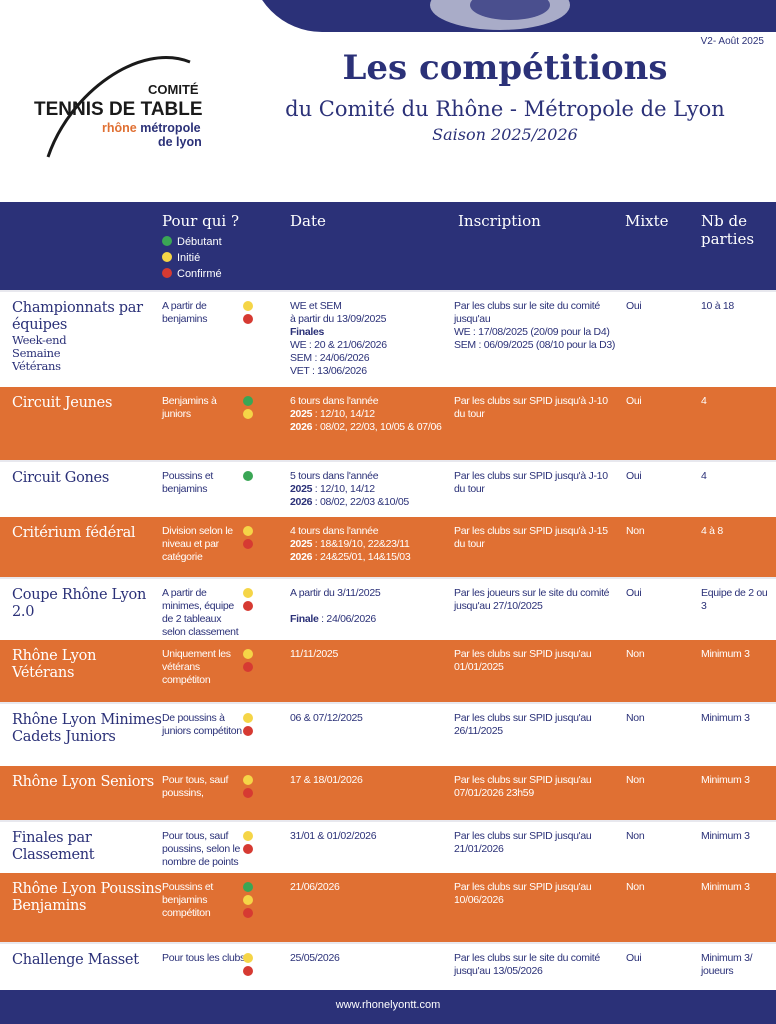 The image size is (776, 1024). Describe the element at coordinates (370, 371) in the screenshot. I see `date-line: VET : 13/06/2026` at that location.